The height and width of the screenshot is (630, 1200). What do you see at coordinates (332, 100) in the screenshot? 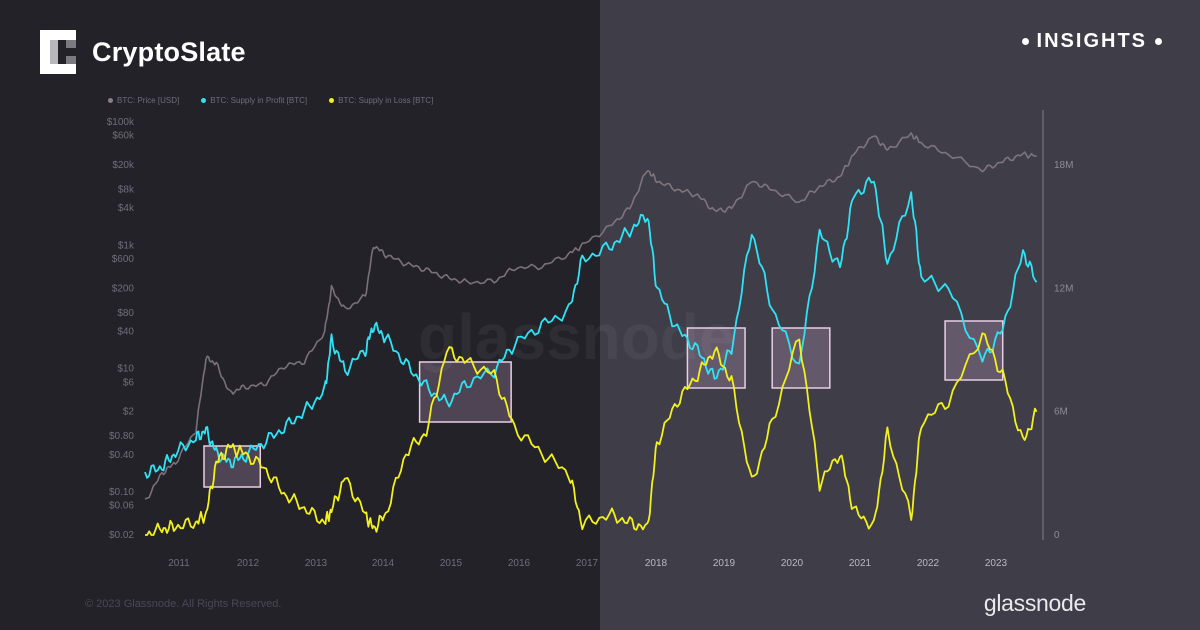
I see `legend-dot-loss` at bounding box center [332, 100].